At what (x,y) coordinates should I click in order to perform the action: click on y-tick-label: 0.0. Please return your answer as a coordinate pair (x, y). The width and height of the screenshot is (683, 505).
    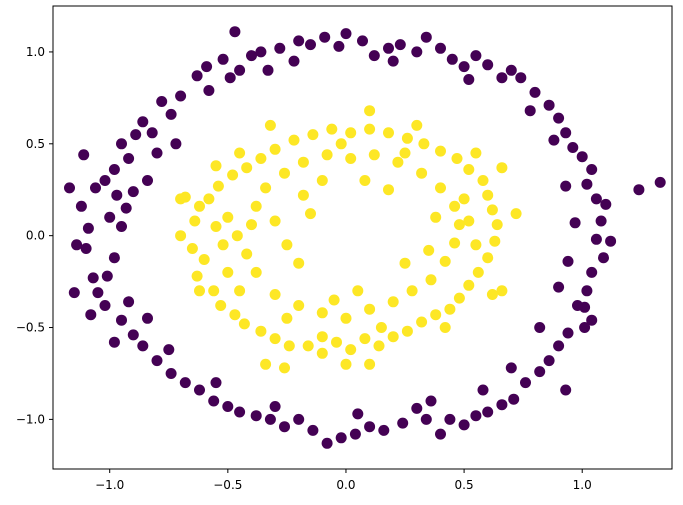
    Looking at the image, I should click on (35, 236).